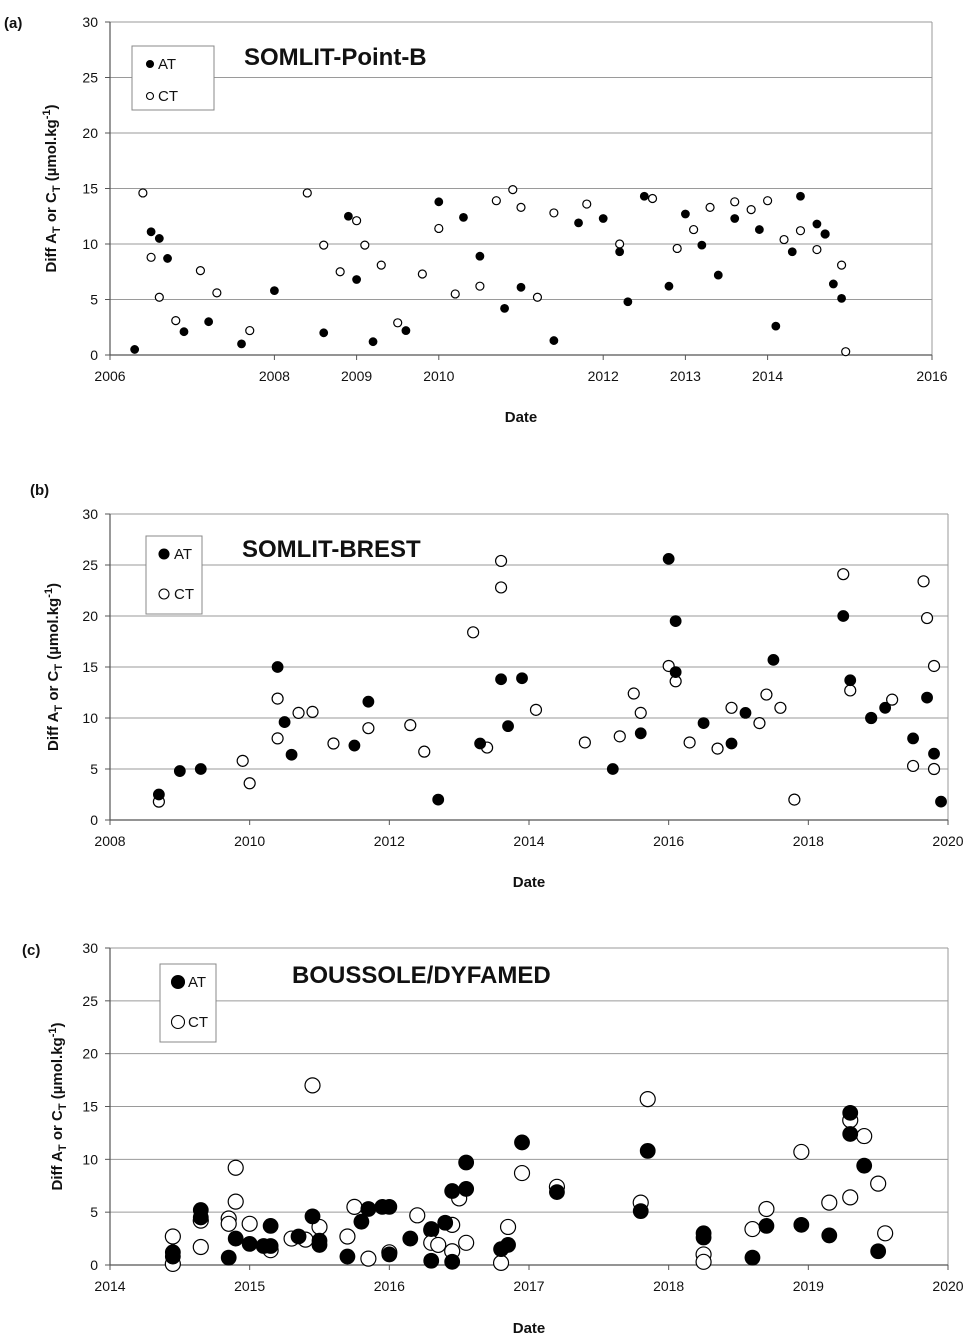 Image resolution: width=968 pixels, height=1337 pixels. What do you see at coordinates (494, 271) in the screenshot?
I see `series-ct` at bounding box center [494, 271].